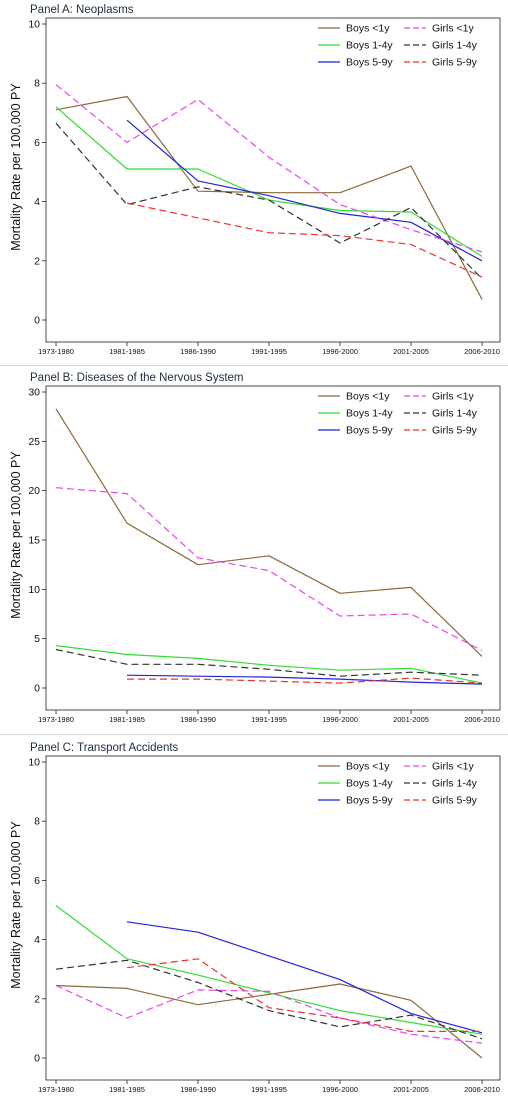 Image resolution: width=508 pixels, height=1099 pixels. What do you see at coordinates (137, 378) in the screenshot?
I see `panel-b-title: Panel B: Diseases of the Nervous System` at bounding box center [137, 378].